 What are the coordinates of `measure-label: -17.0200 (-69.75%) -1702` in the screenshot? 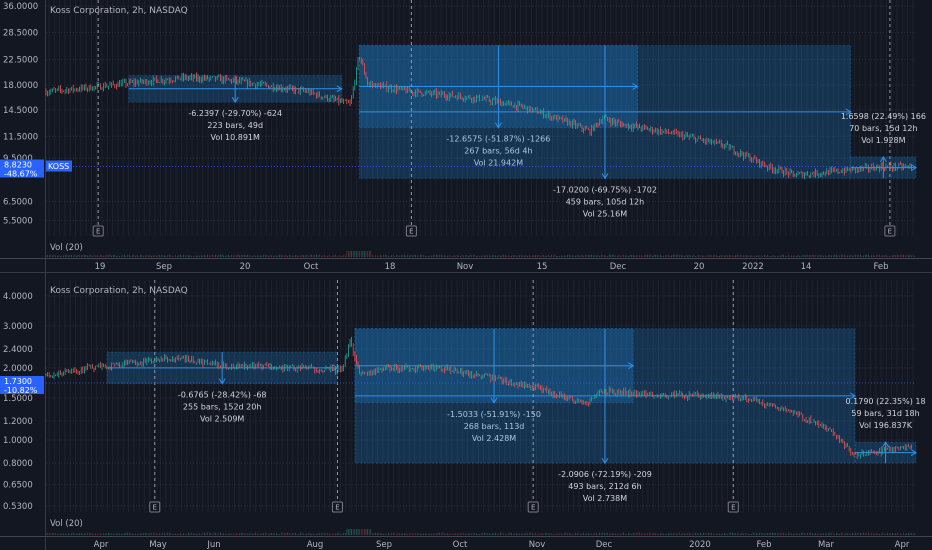 It's located at (605, 189).